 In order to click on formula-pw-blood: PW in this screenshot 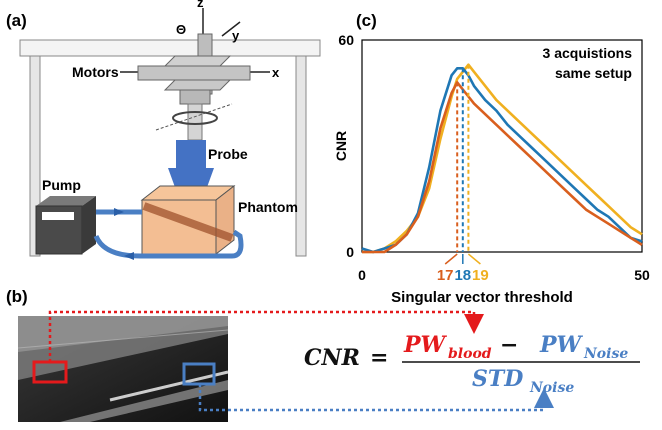, I will do `click(425, 345)`.